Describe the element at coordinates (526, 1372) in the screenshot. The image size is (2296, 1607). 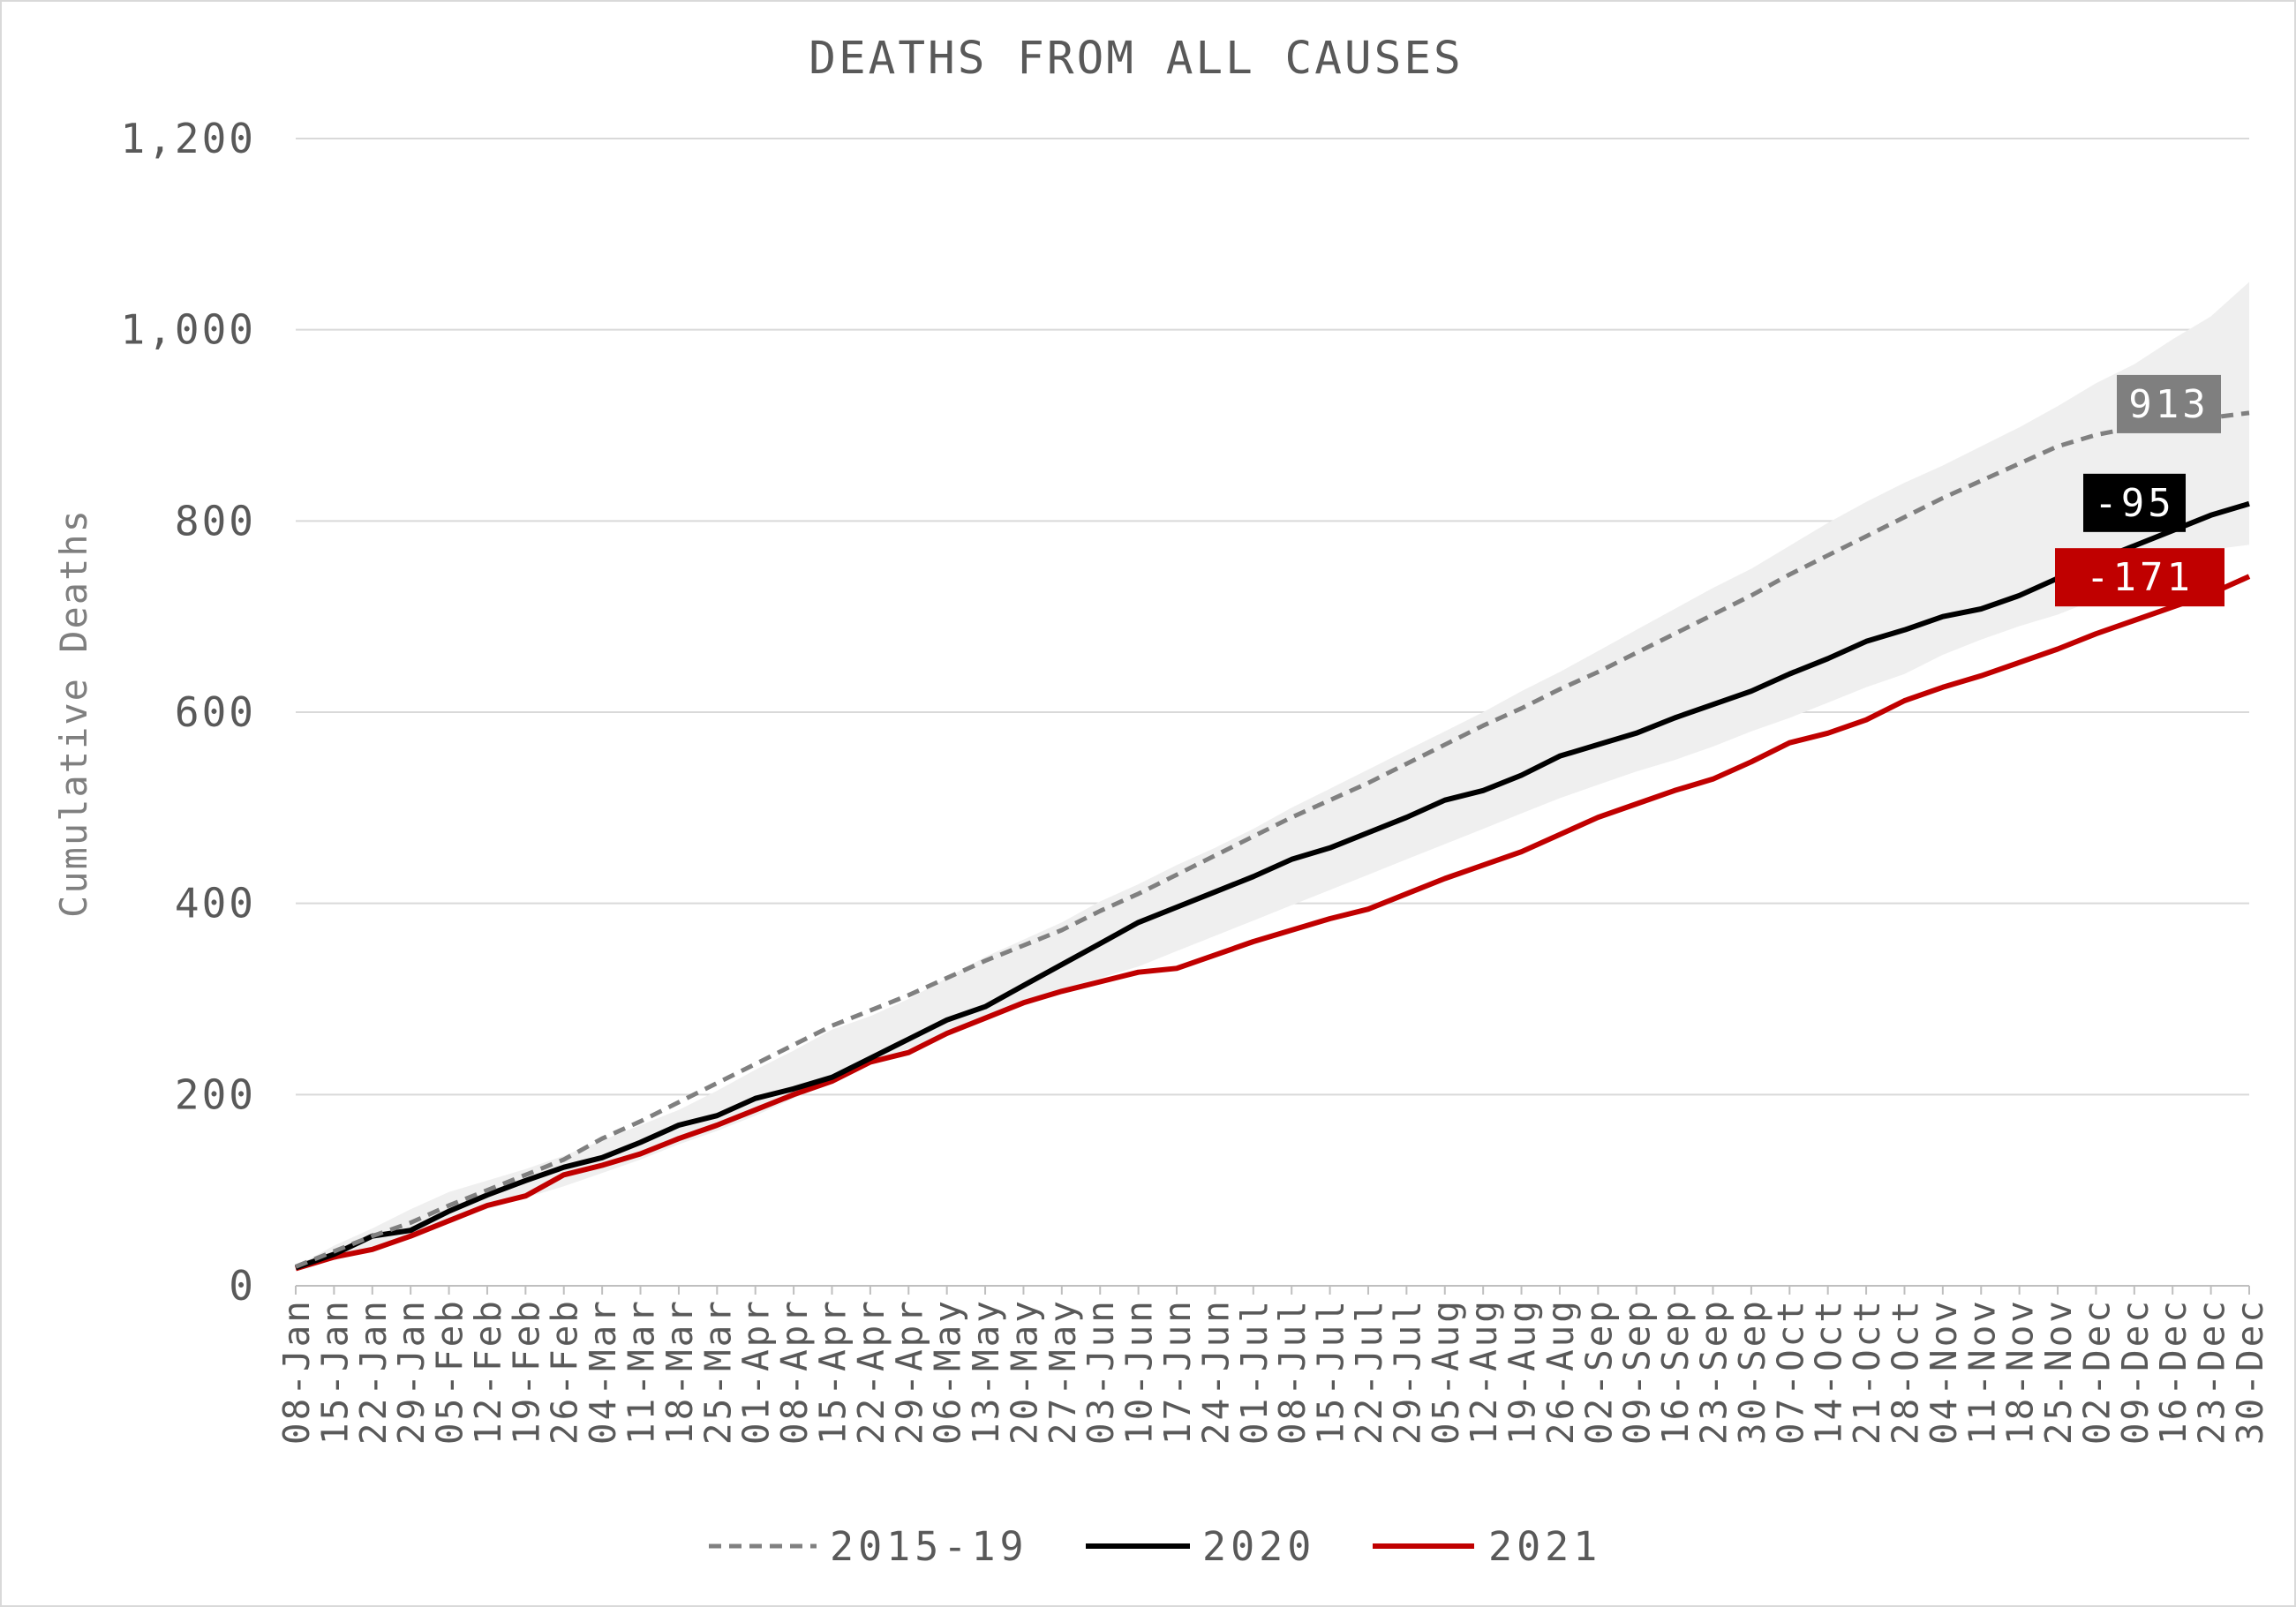
I see `x-tick-label: 19-Feb` at that location.